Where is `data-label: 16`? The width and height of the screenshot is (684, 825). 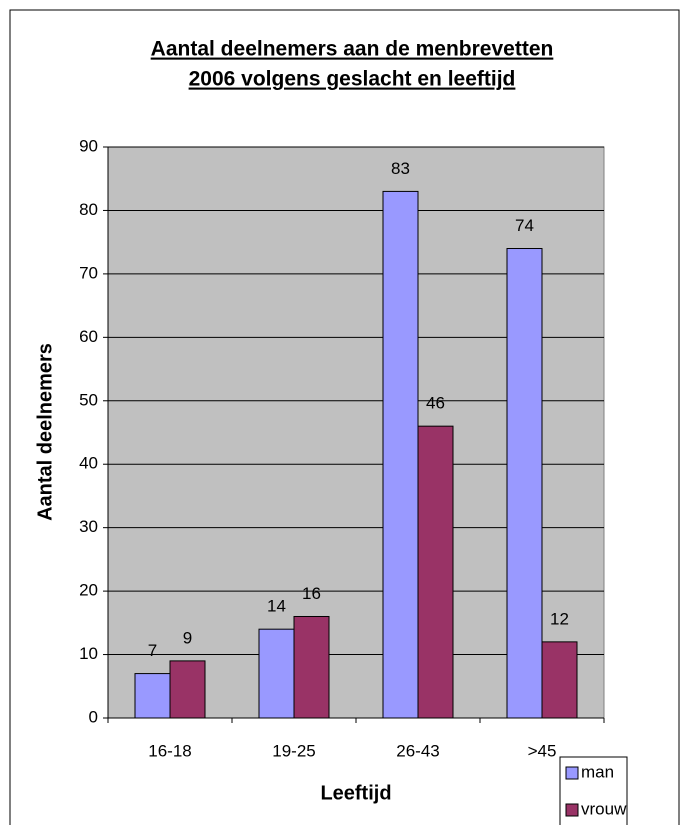
data-label: 16 is located at coordinates (311, 593).